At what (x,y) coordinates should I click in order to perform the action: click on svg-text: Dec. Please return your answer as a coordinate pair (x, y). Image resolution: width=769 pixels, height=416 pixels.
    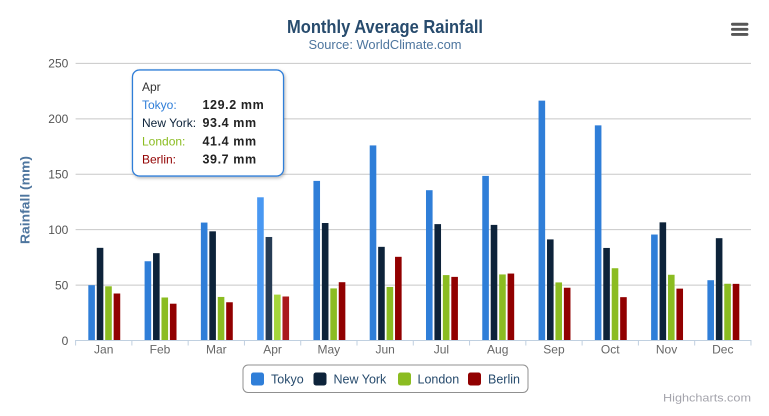
    Looking at the image, I should click on (722, 350).